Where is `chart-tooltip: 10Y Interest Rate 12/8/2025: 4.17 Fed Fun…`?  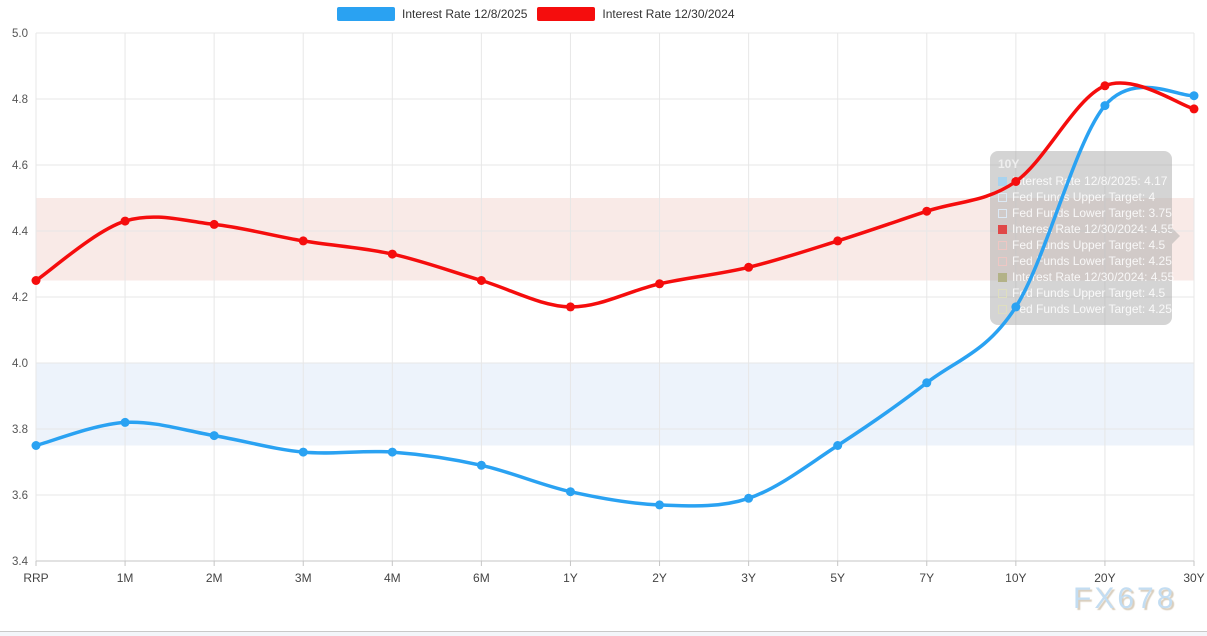
chart-tooltip: 10Y Interest Rate 12/8/2025: 4.17 Fed Fun… is located at coordinates (1085, 238).